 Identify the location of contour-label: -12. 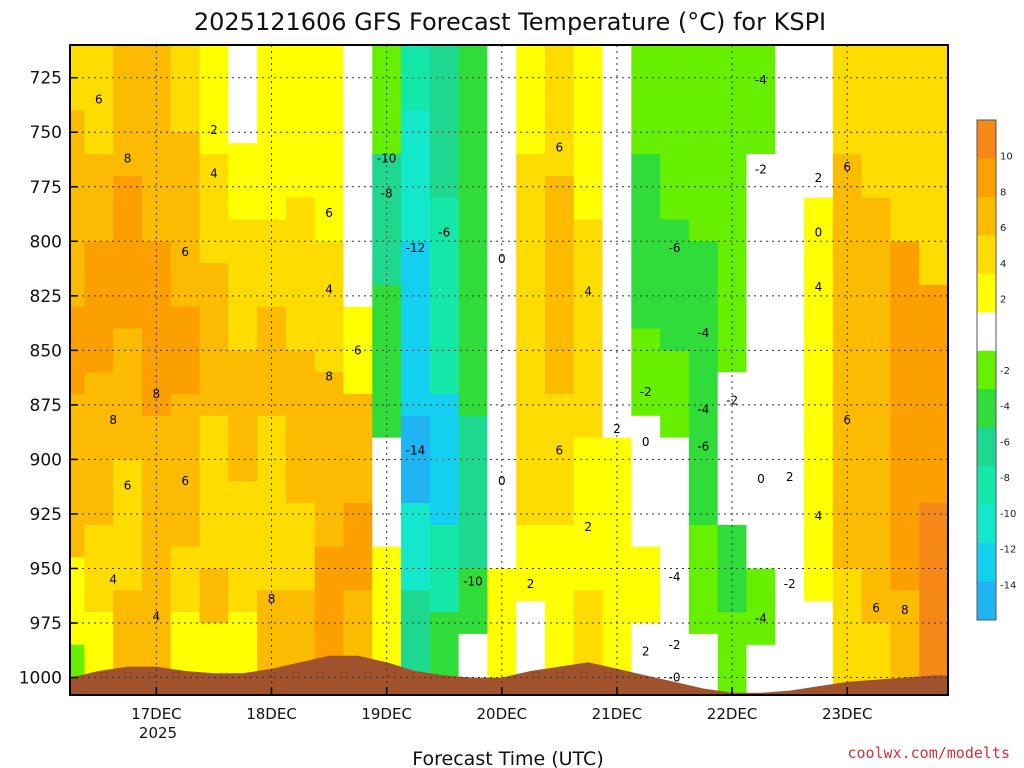
(416, 248).